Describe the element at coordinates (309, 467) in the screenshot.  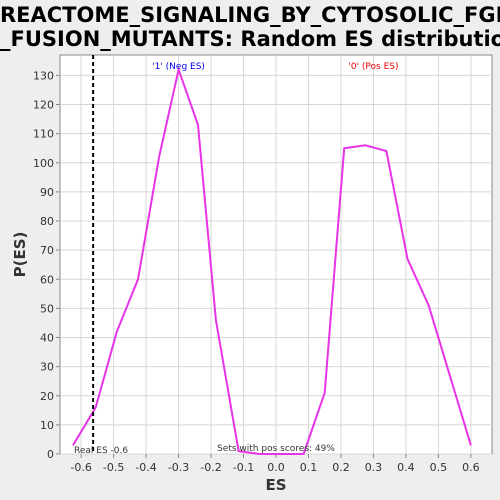
I see `x-tick-label: 0.1` at that location.